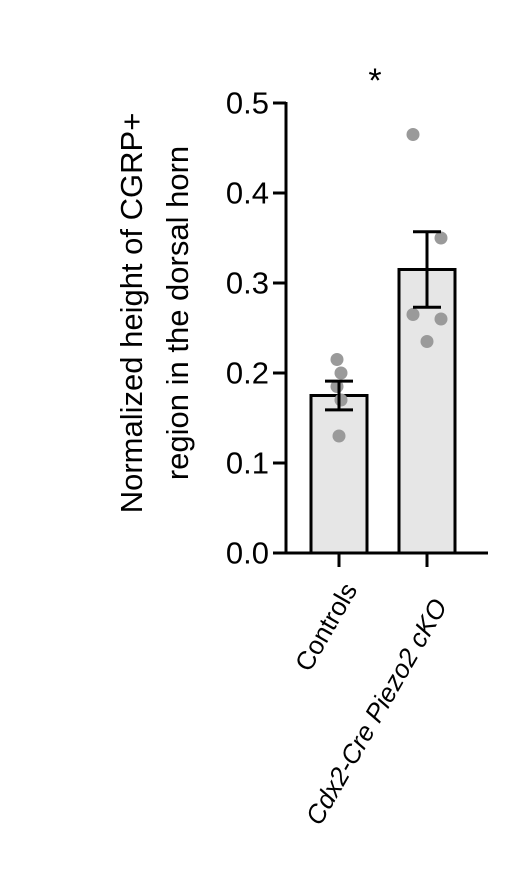  I want to click on y-tick-label: 0.3, so click(247, 283).